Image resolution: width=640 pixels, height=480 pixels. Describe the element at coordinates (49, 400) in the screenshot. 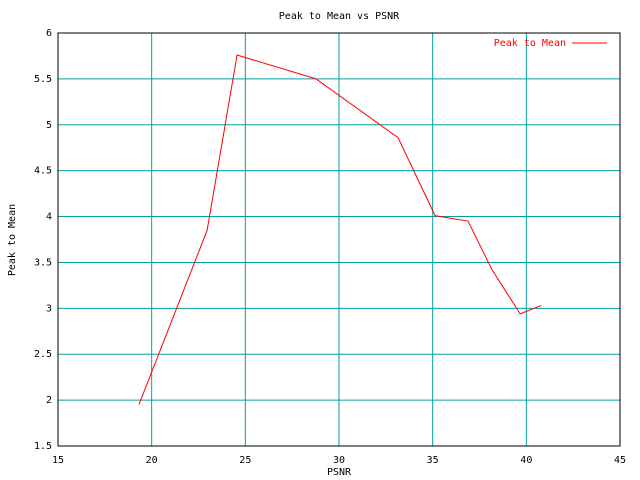

I see `y-tick-label: 2` at that location.